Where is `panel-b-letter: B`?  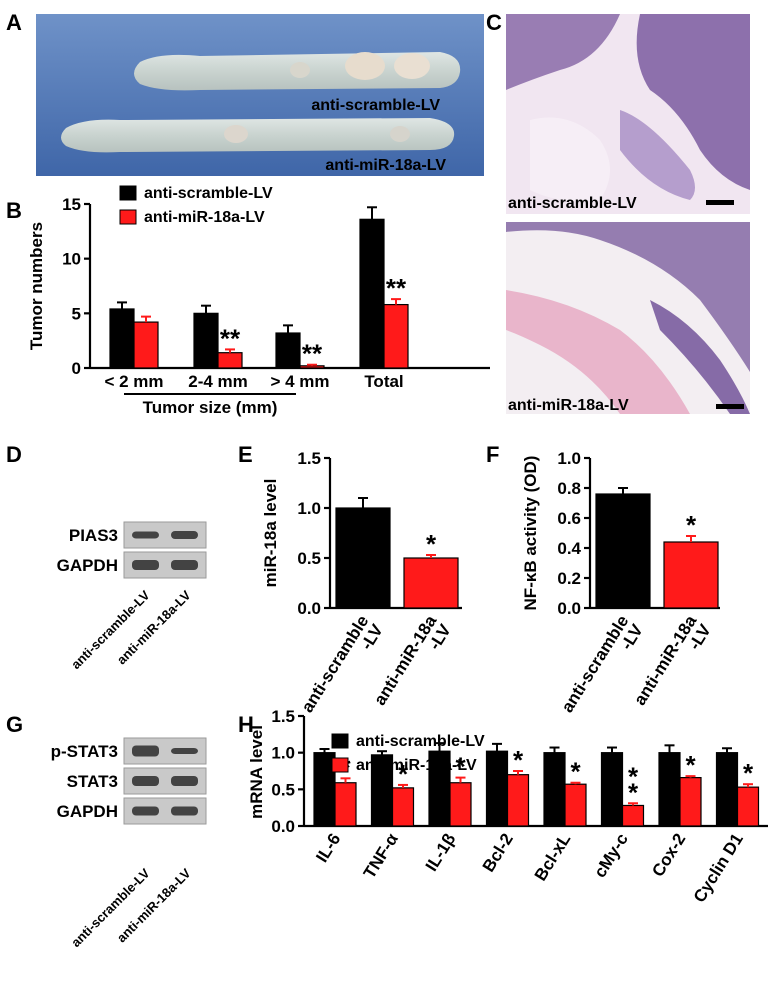 panel-b-letter: B is located at coordinates (14, 210).